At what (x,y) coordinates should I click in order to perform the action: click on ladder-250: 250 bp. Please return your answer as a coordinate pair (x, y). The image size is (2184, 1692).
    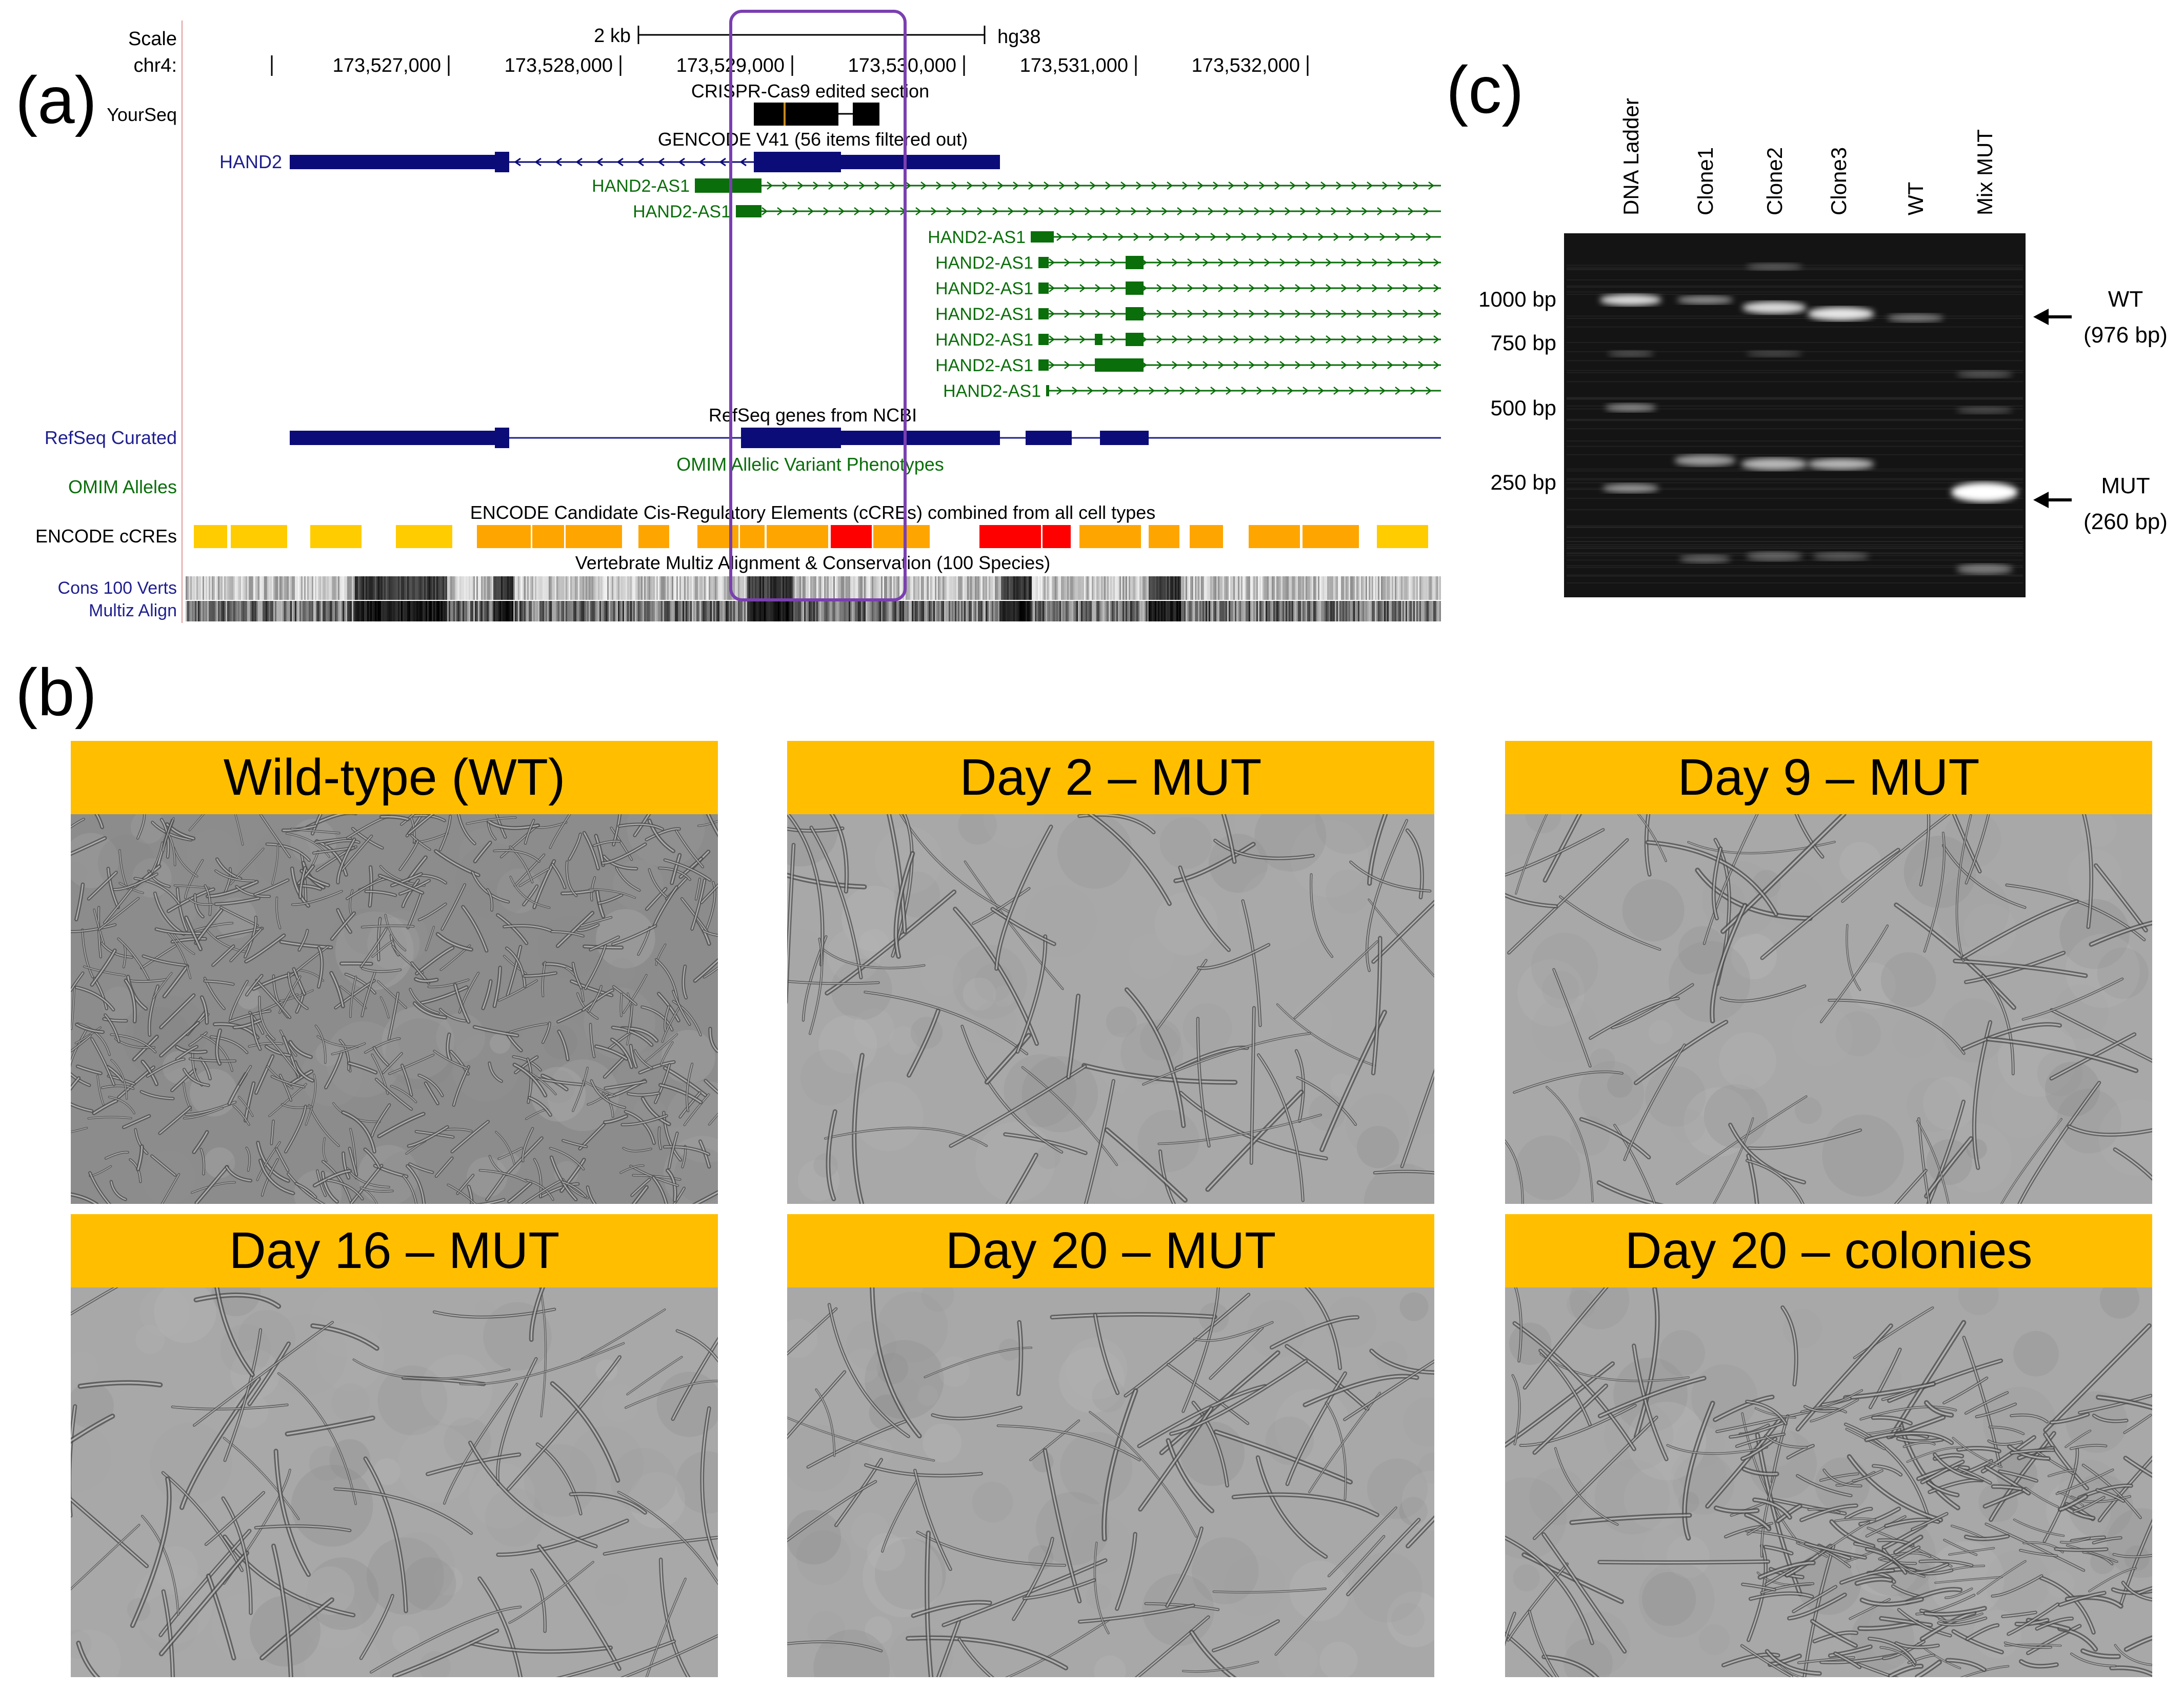
    Looking at the image, I should click on (1524, 482).